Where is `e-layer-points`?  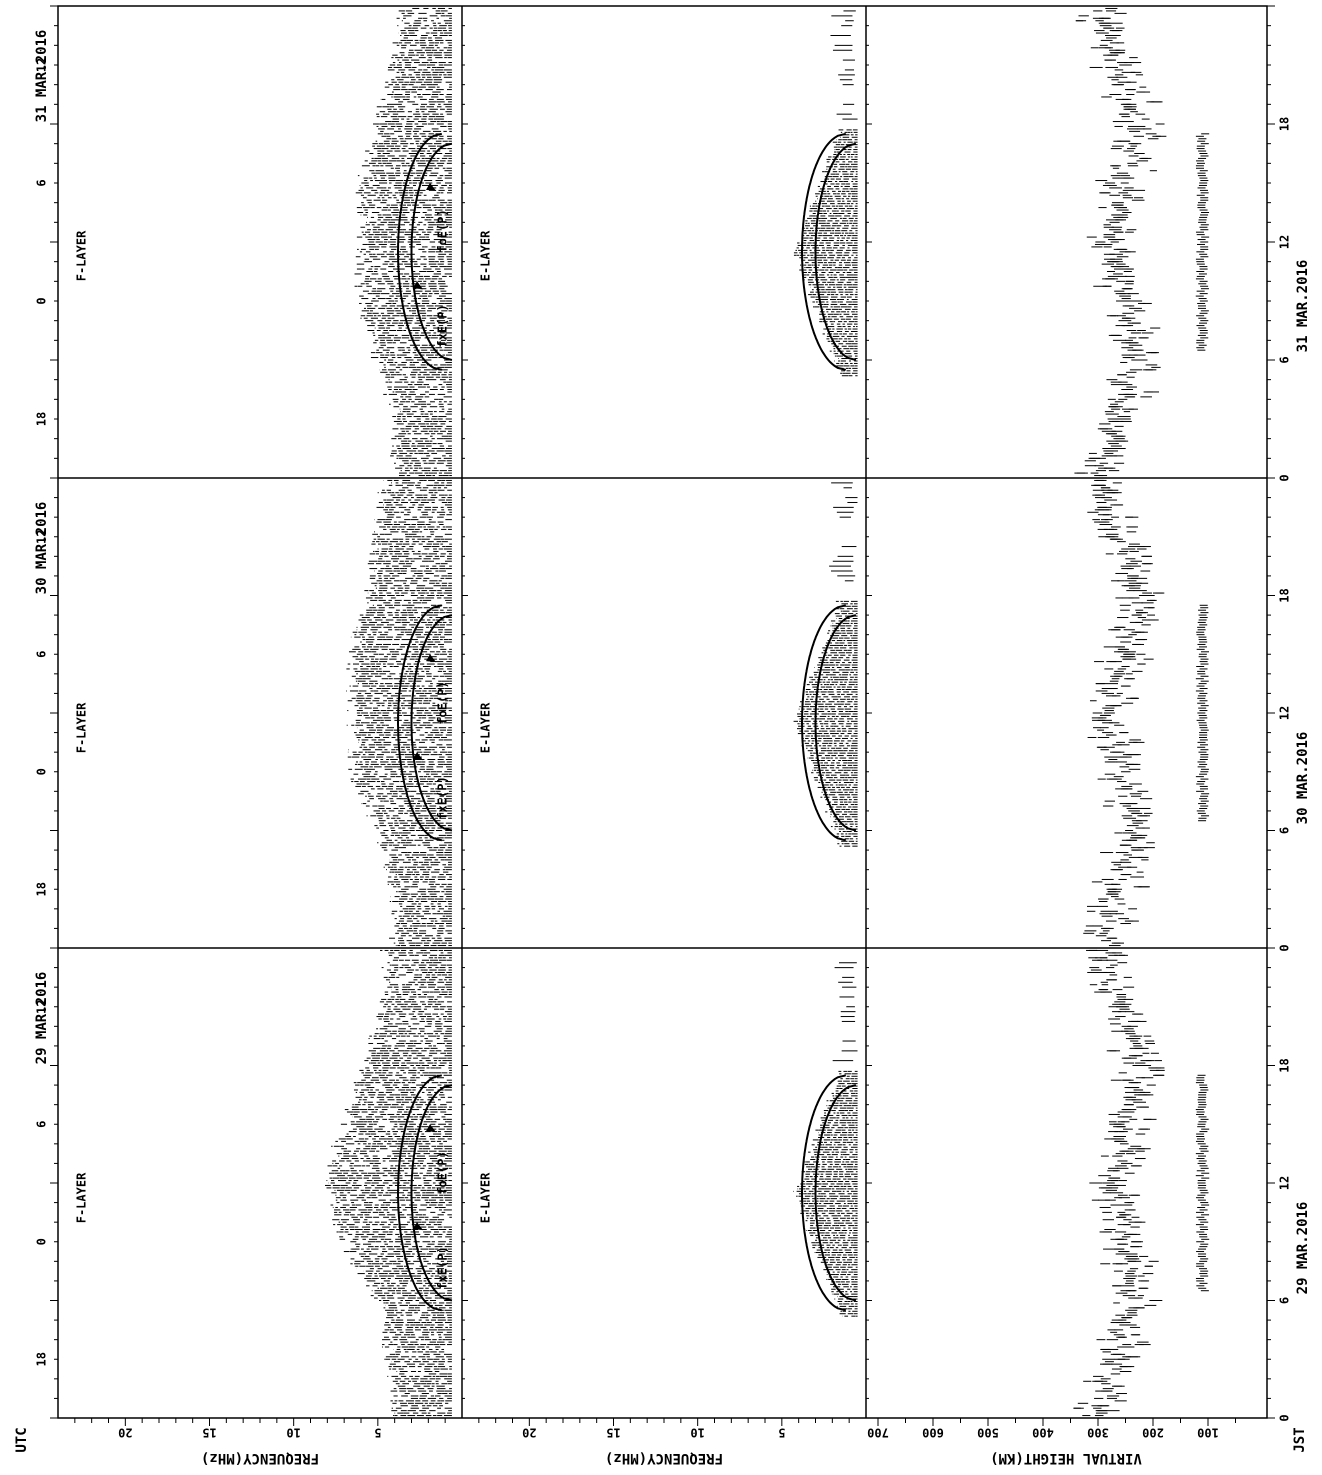 e-layer-points is located at coordinates (825, 1132).